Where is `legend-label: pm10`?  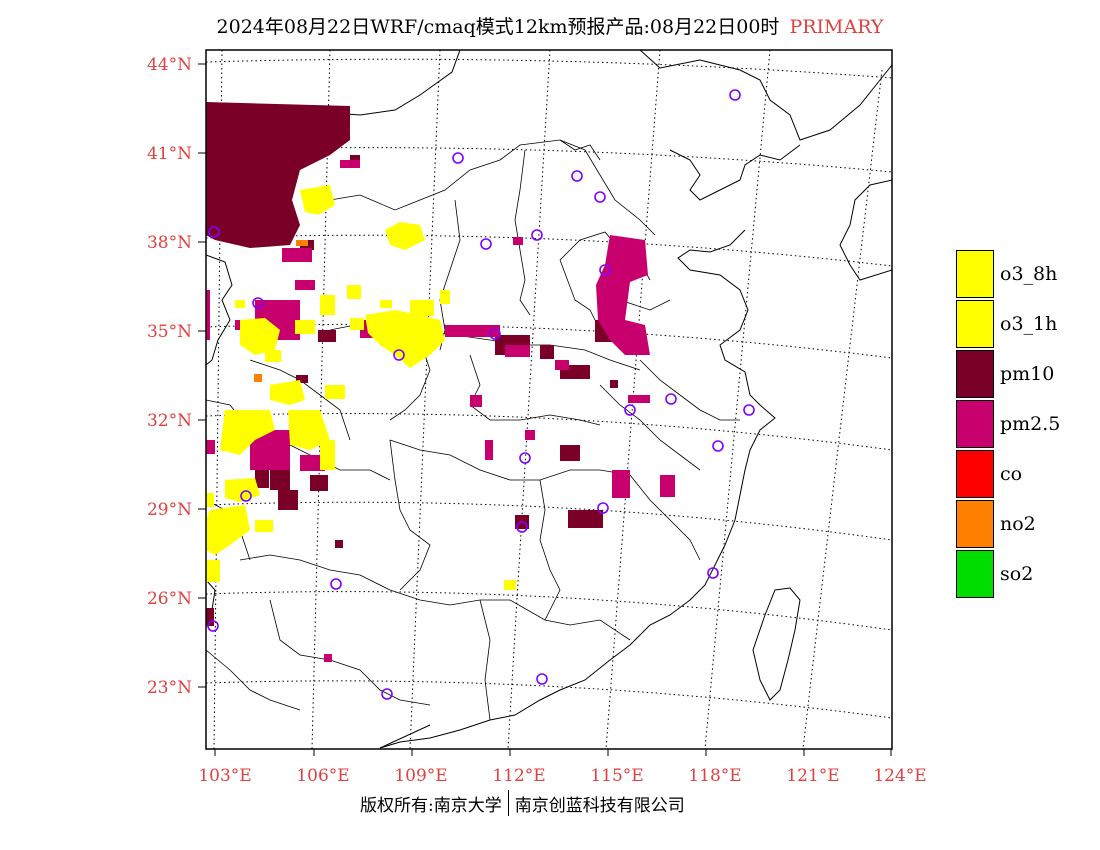
legend-label: pm10 is located at coordinates (1027, 374).